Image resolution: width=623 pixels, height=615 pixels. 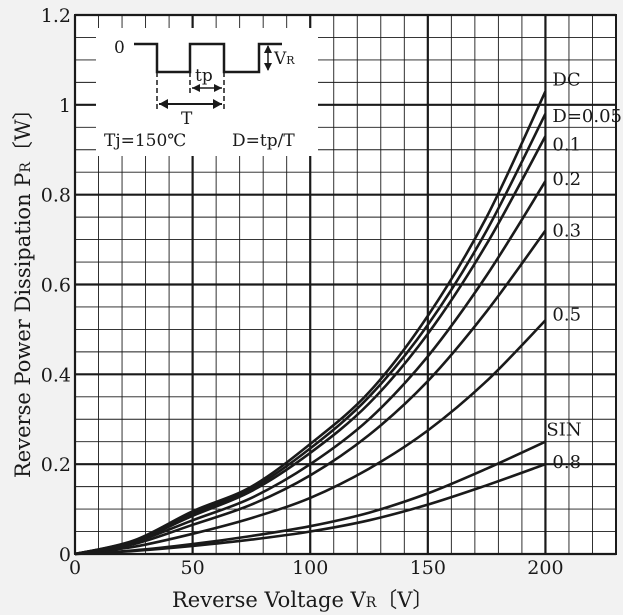 I want to click on inset-tp-label: tp, so click(x=204, y=76).